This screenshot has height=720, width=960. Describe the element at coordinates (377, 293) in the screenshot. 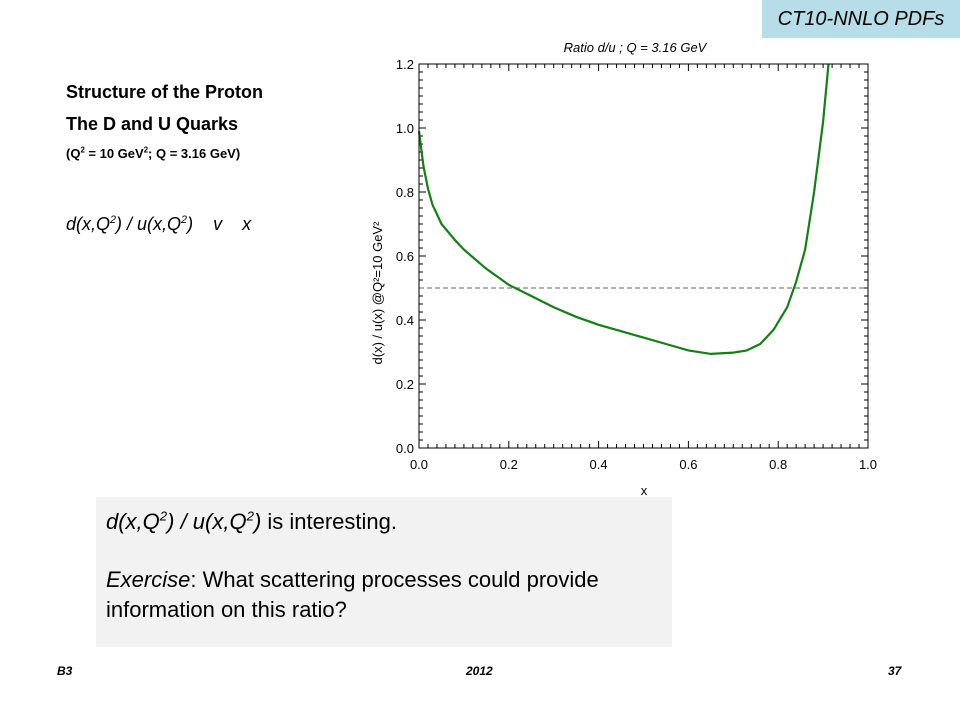

I see `y-axis-label: d(x) / u(x) @Q²=10 GeV²` at that location.